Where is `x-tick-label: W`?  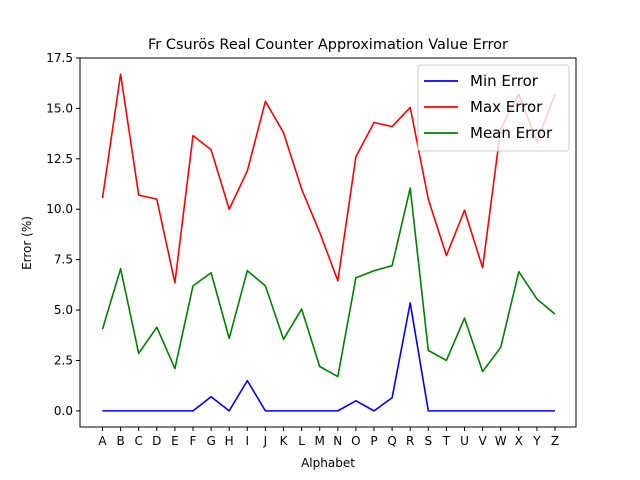
x-tick-label: W is located at coordinates (501, 441).